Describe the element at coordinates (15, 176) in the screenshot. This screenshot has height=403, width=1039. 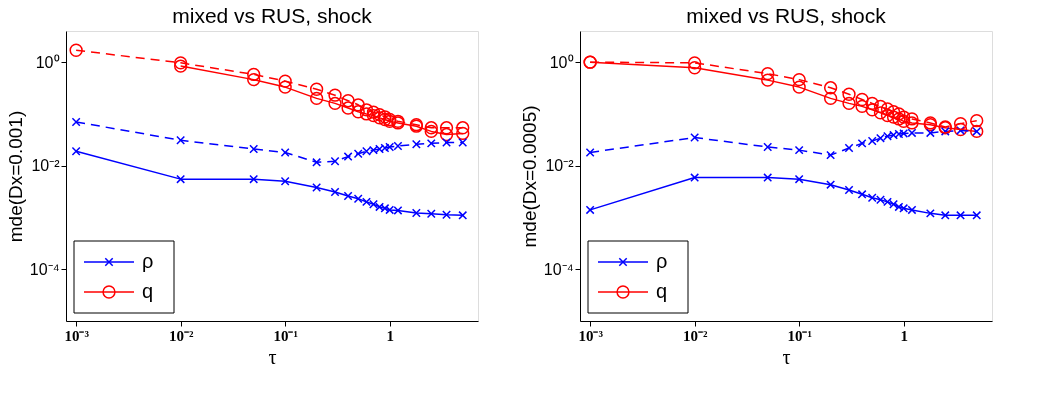
I see `y-axis-title: mde(Dx=0.001)` at that location.